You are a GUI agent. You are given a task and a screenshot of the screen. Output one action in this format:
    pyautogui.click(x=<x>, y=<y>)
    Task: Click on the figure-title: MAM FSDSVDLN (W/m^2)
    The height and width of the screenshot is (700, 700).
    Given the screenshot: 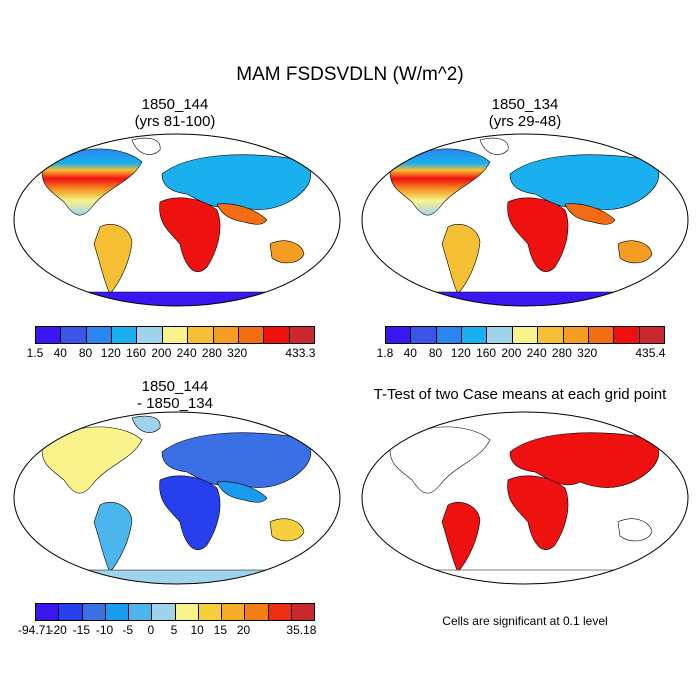 What is the action you would take?
    pyautogui.click(x=350, y=74)
    